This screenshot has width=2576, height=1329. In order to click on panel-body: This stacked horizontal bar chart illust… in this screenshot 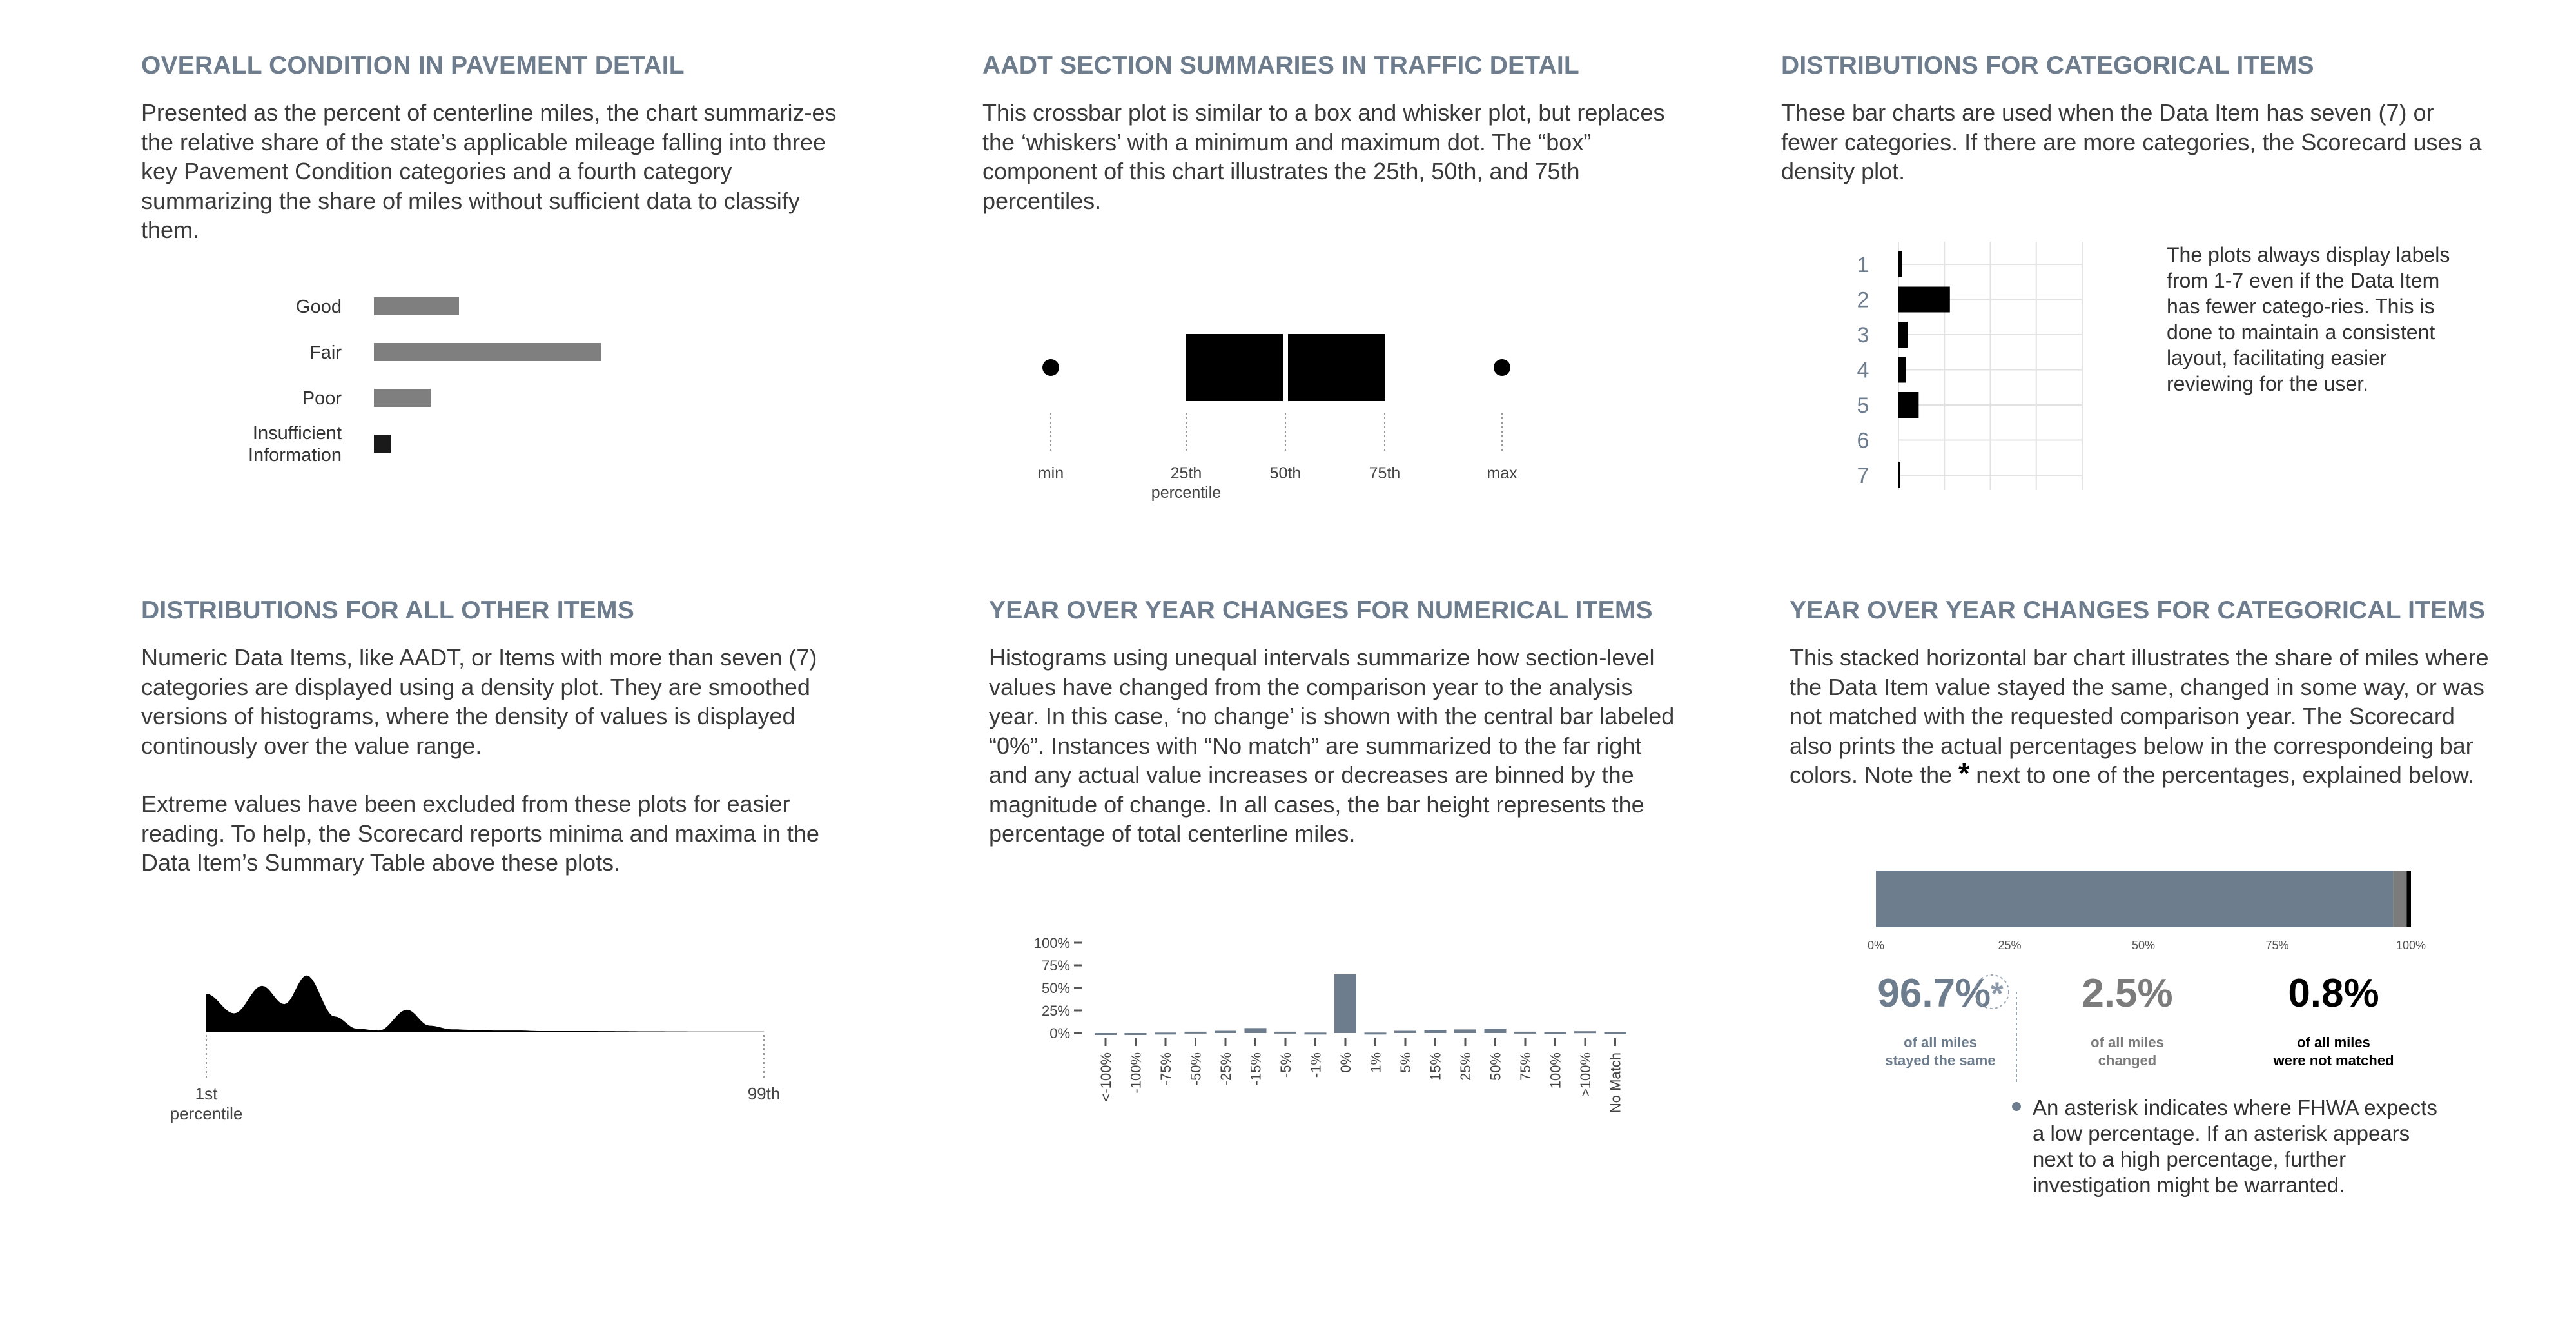, I will do `click(2141, 716)`.